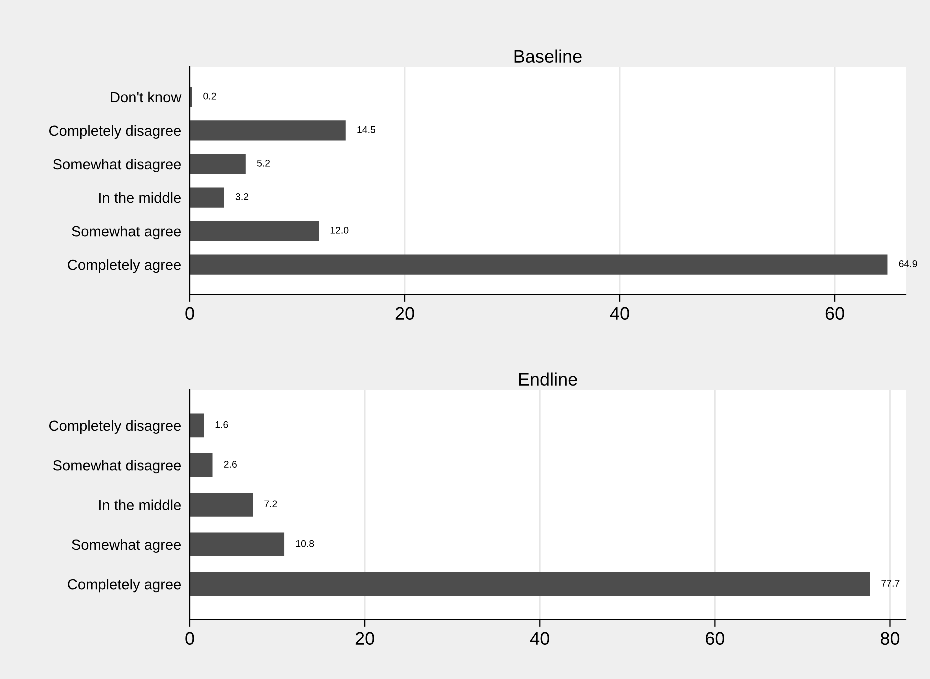 The height and width of the screenshot is (679, 930). What do you see at coordinates (146, 97) in the screenshot?
I see `y-tick-label: Don't know` at bounding box center [146, 97].